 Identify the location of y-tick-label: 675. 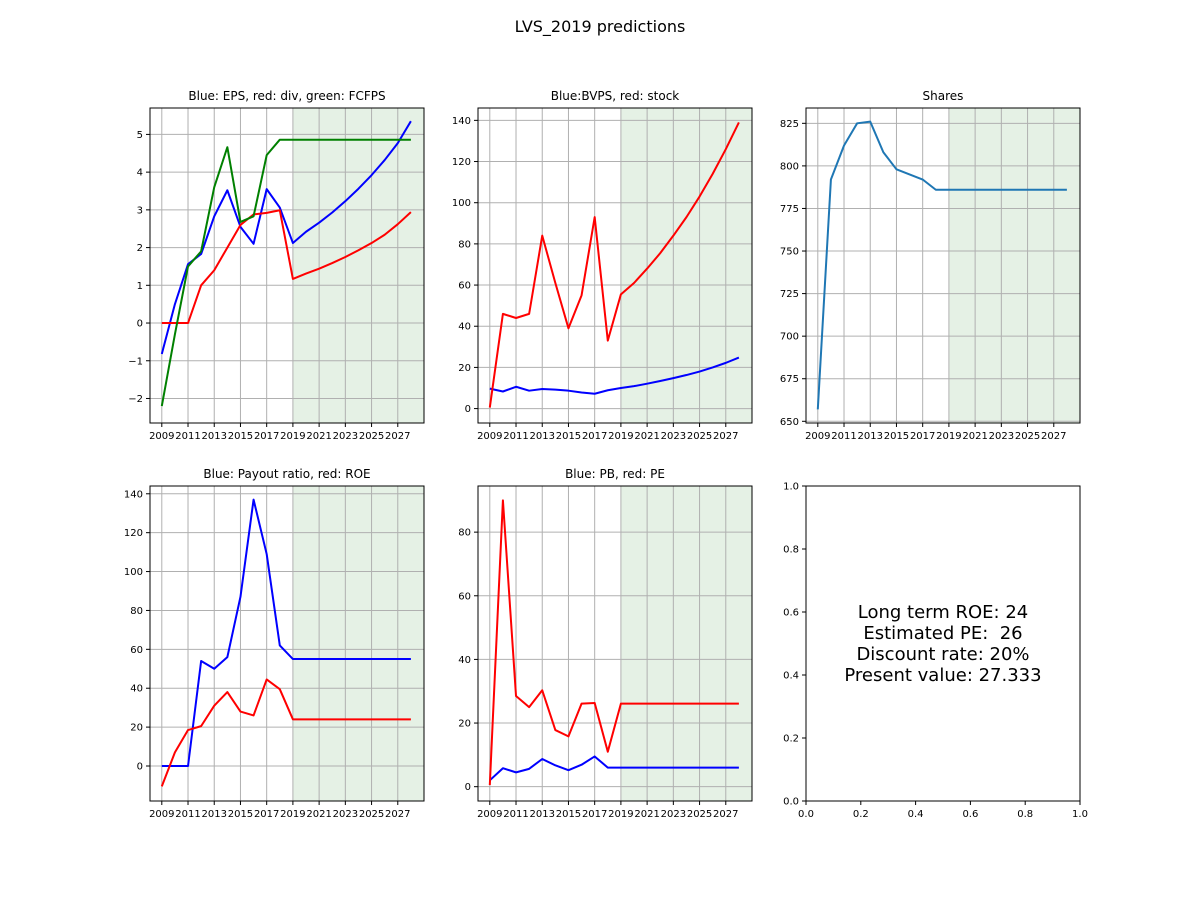
(789, 379).